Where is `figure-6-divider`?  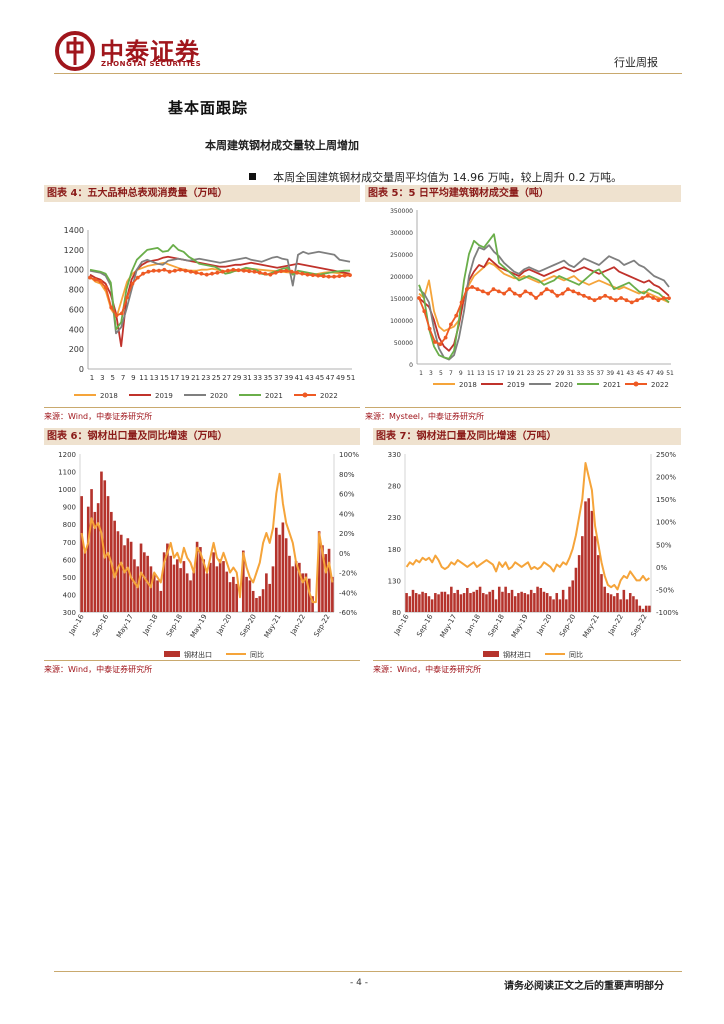 figure-6-divider is located at coordinates (202, 660).